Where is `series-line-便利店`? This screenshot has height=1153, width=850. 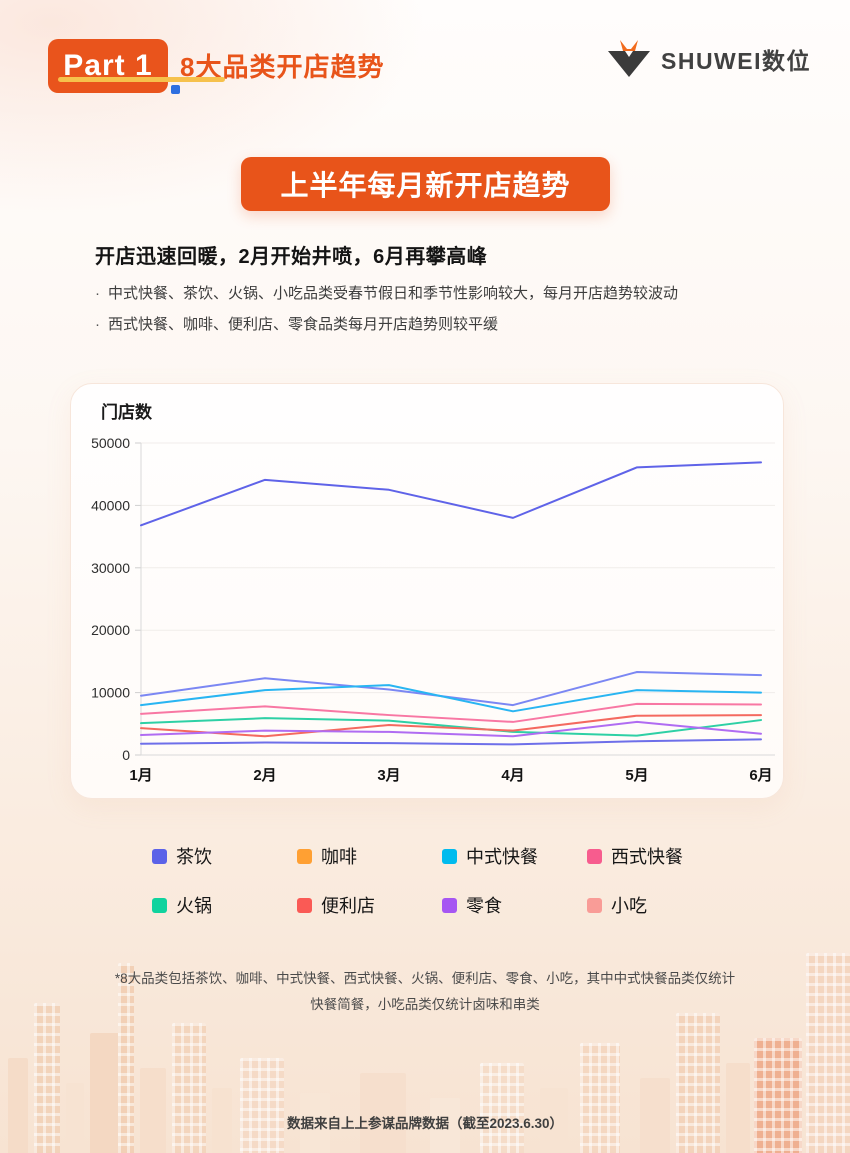 series-line-便利店 is located at coordinates (451, 726).